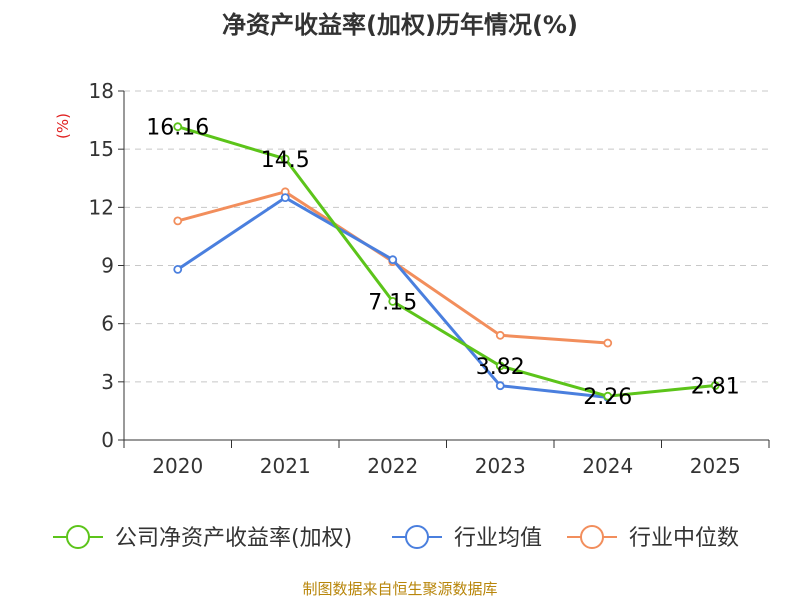 The image size is (800, 600). Describe the element at coordinates (498, 538) in the screenshot. I see `legend-label: 行业均值` at that location.